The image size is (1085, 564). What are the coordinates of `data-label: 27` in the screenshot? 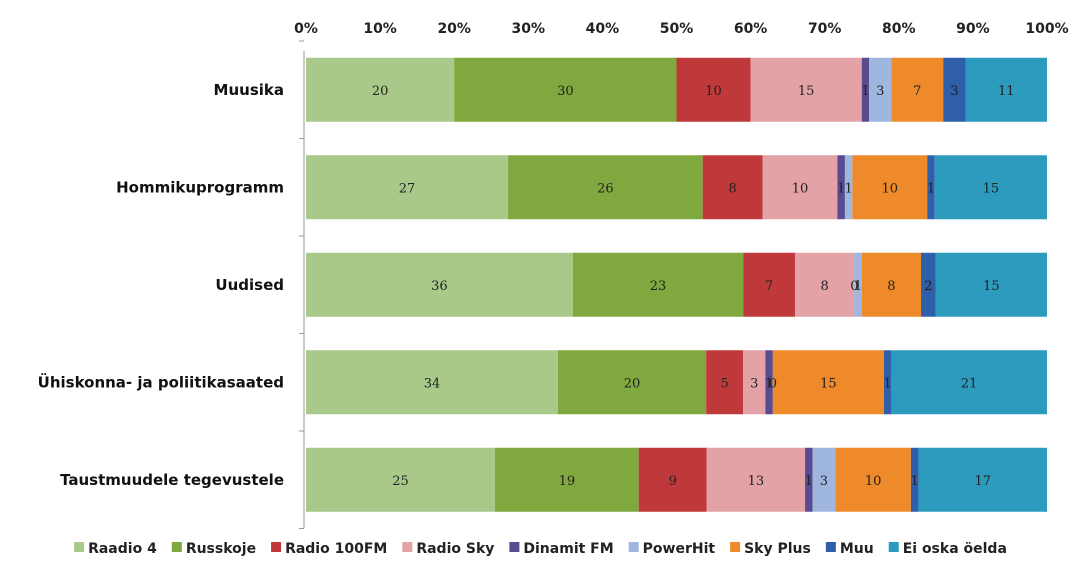 It's located at (407, 188).